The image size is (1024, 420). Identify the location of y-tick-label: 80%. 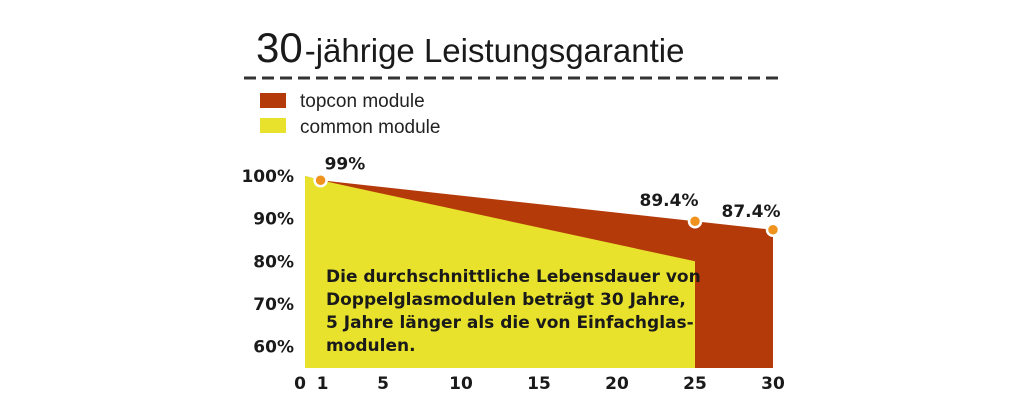
(273, 262).